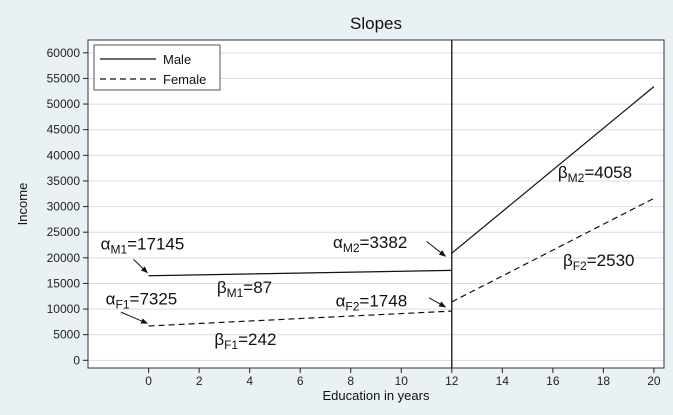  What do you see at coordinates (503, 381) in the screenshot?
I see `x-tick-label: 14` at bounding box center [503, 381].